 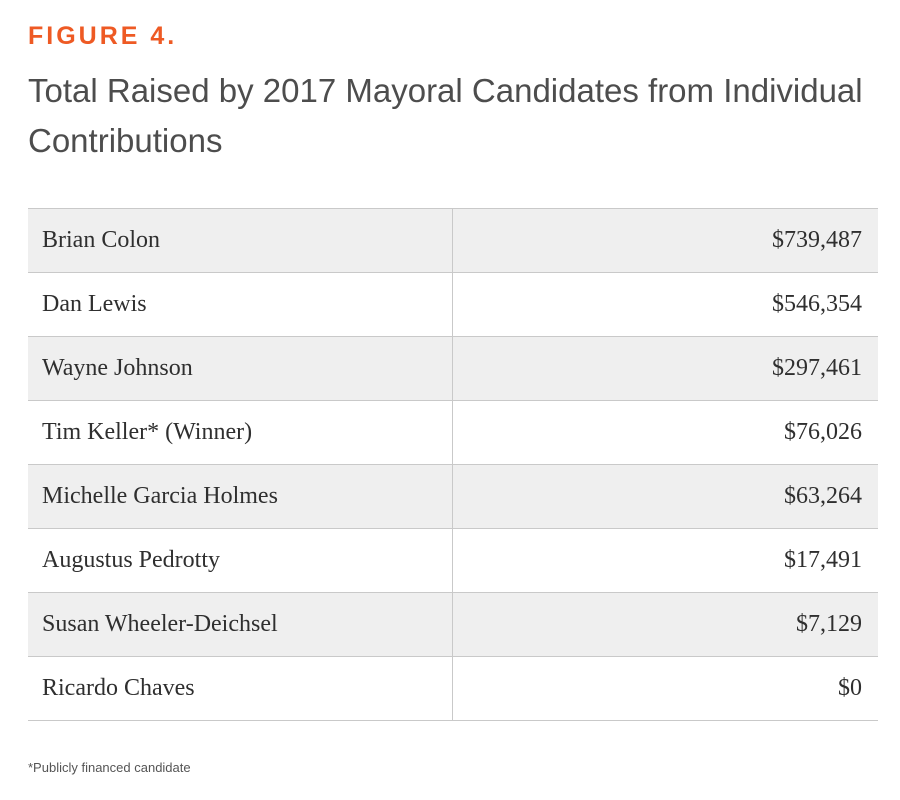 I want to click on candidate-name: Dan Lewis, so click(x=240, y=304).